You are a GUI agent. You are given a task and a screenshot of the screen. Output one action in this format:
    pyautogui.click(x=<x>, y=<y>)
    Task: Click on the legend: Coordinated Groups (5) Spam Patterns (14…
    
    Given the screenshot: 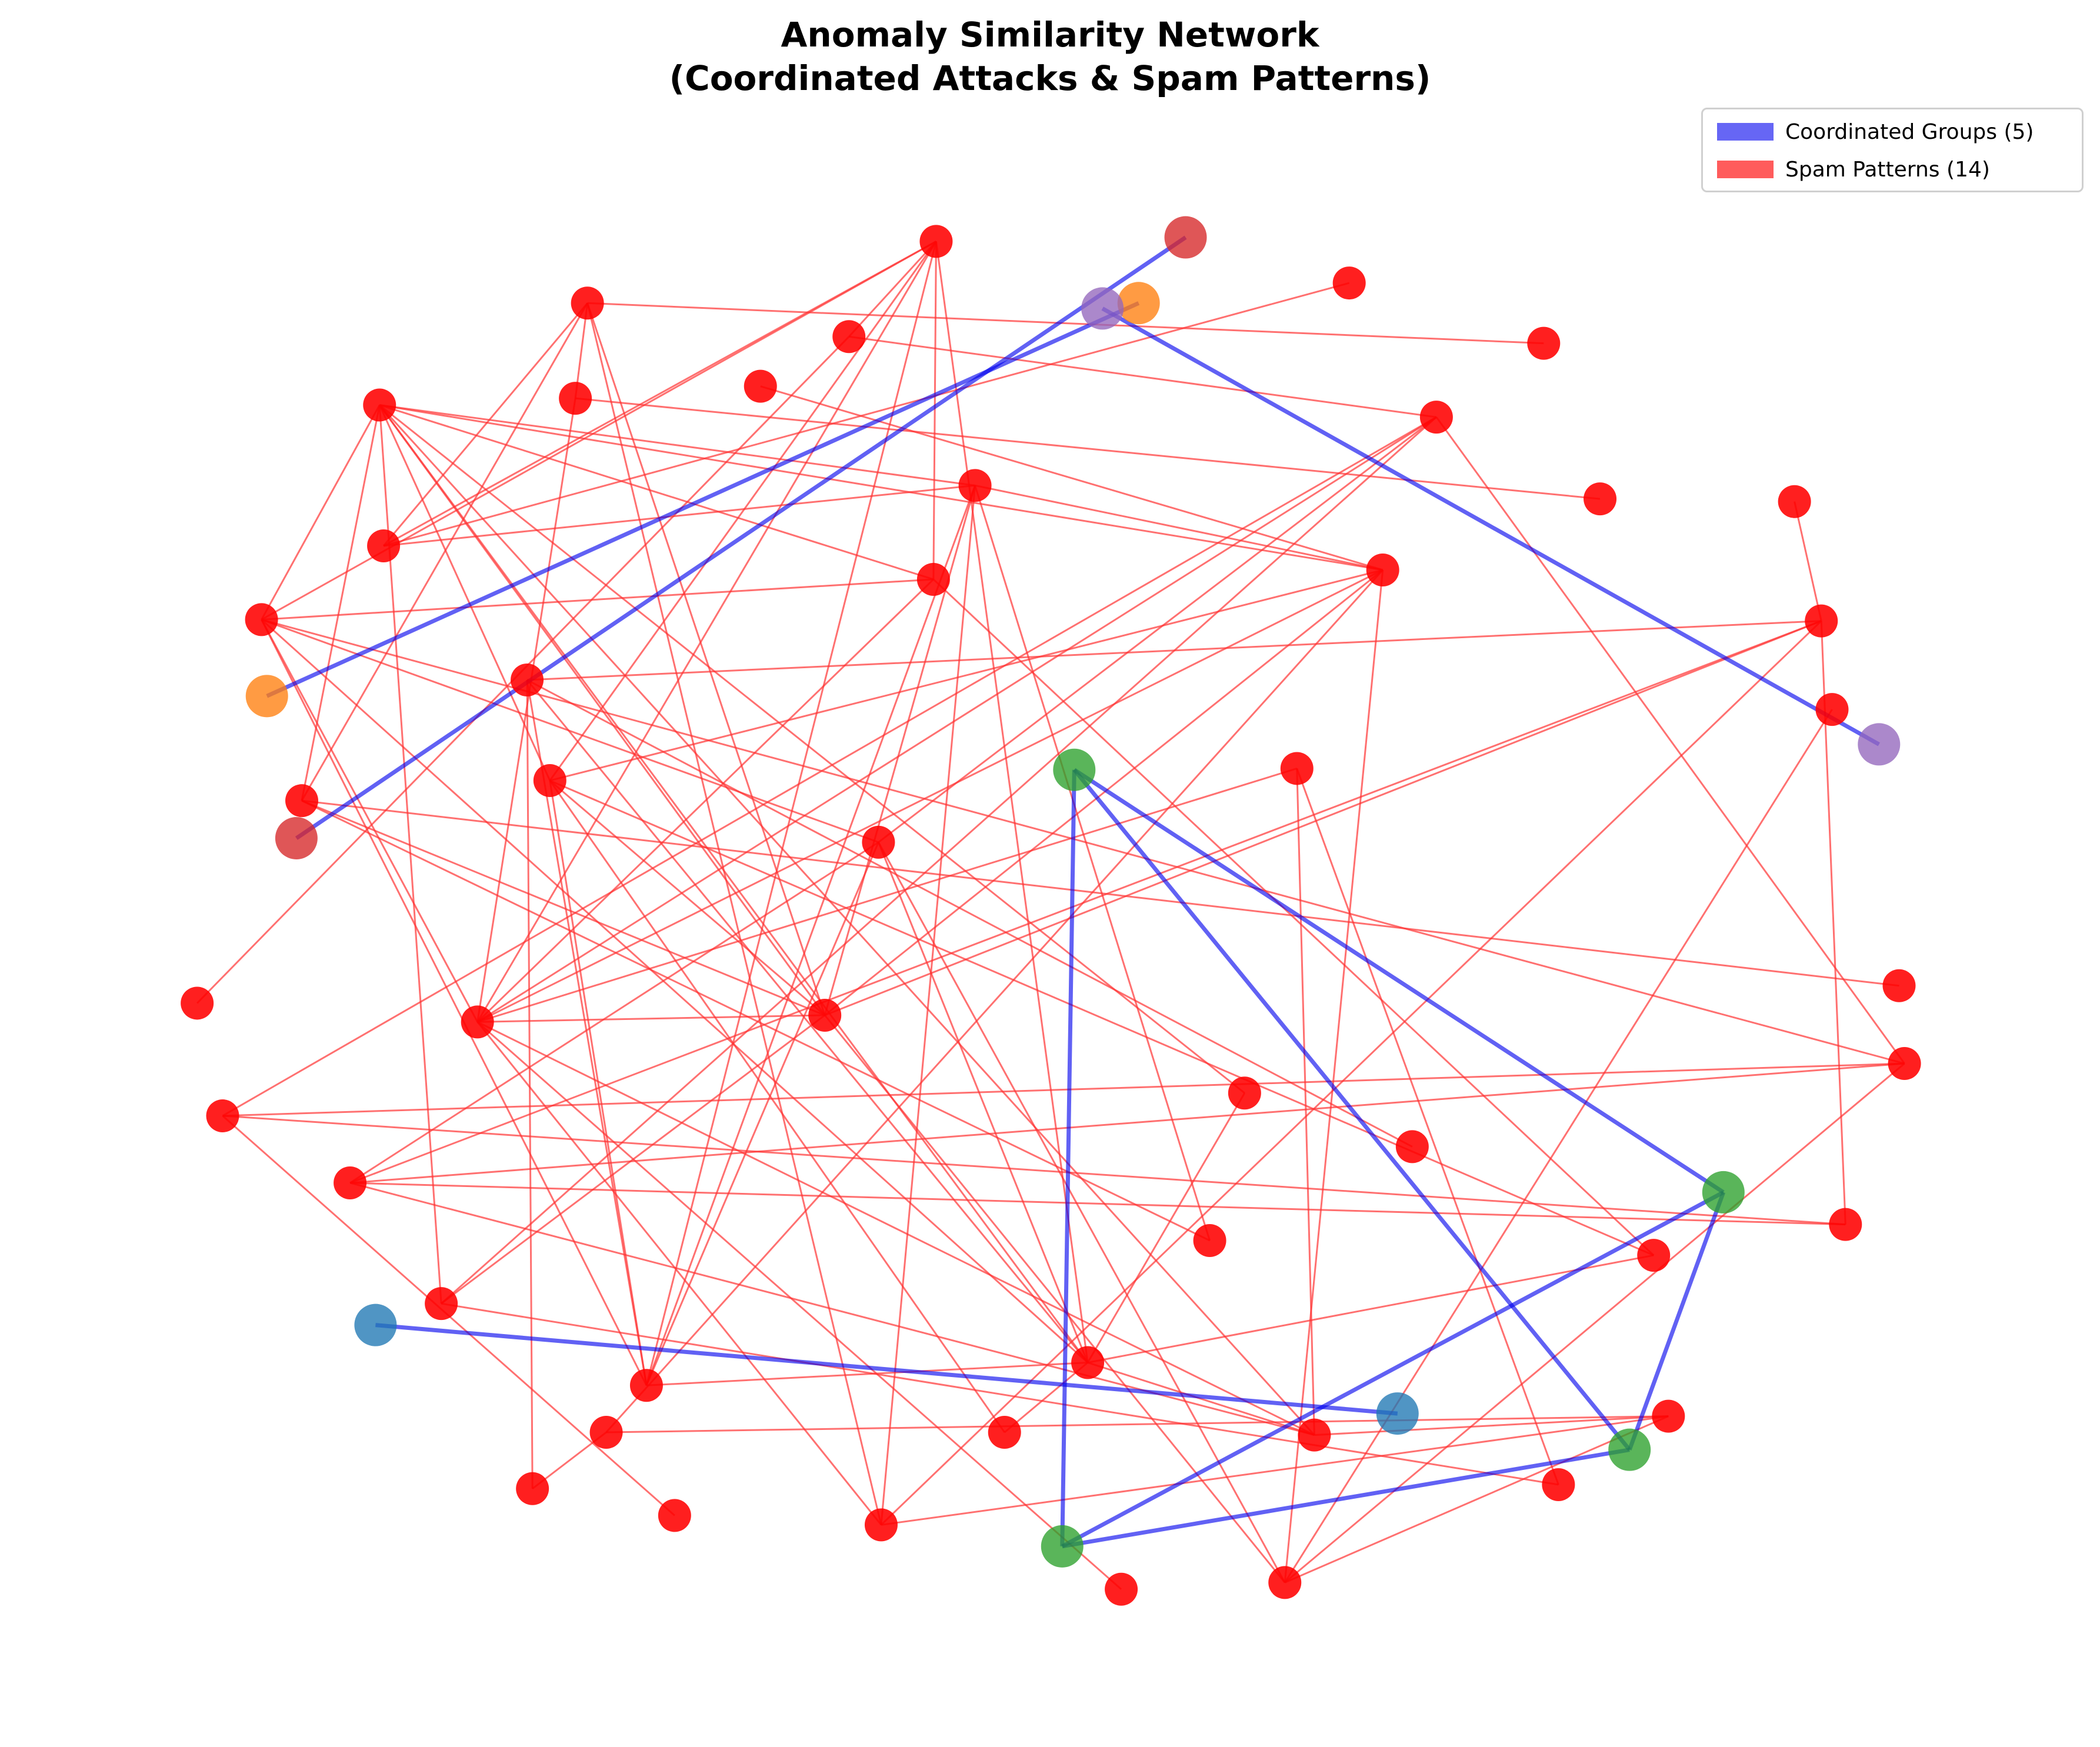 What is the action you would take?
    pyautogui.click(x=1892, y=150)
    